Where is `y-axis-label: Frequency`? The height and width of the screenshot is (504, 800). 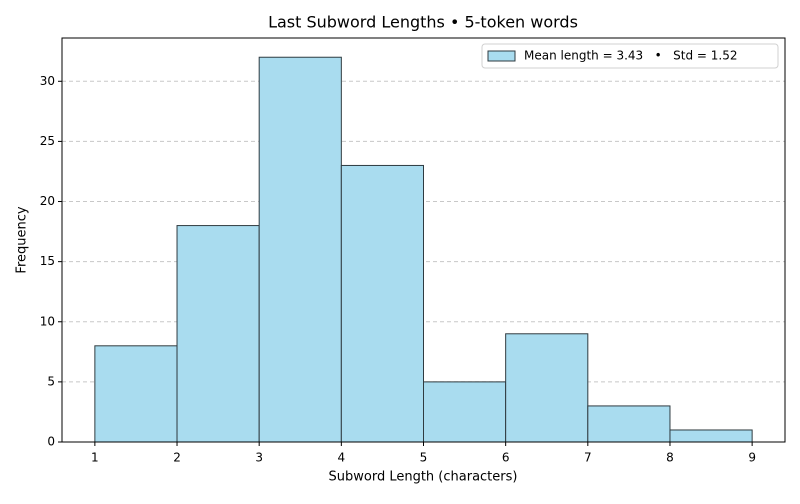
y-axis-label: Frequency is located at coordinates (22, 239).